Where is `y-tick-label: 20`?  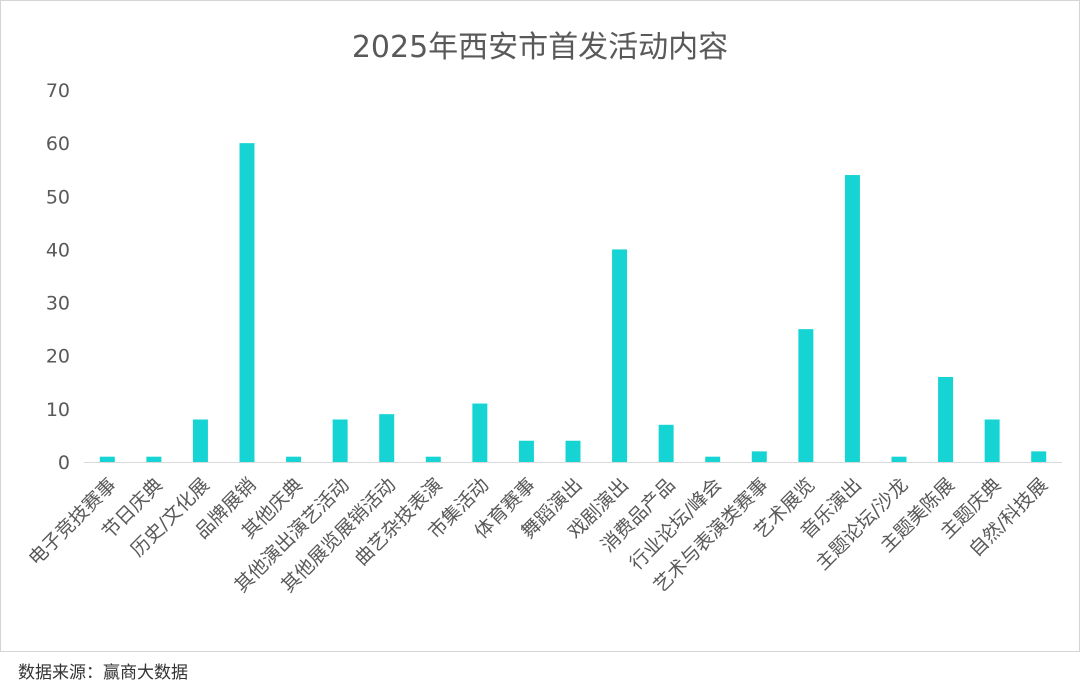 y-tick-label: 20 is located at coordinates (58, 357).